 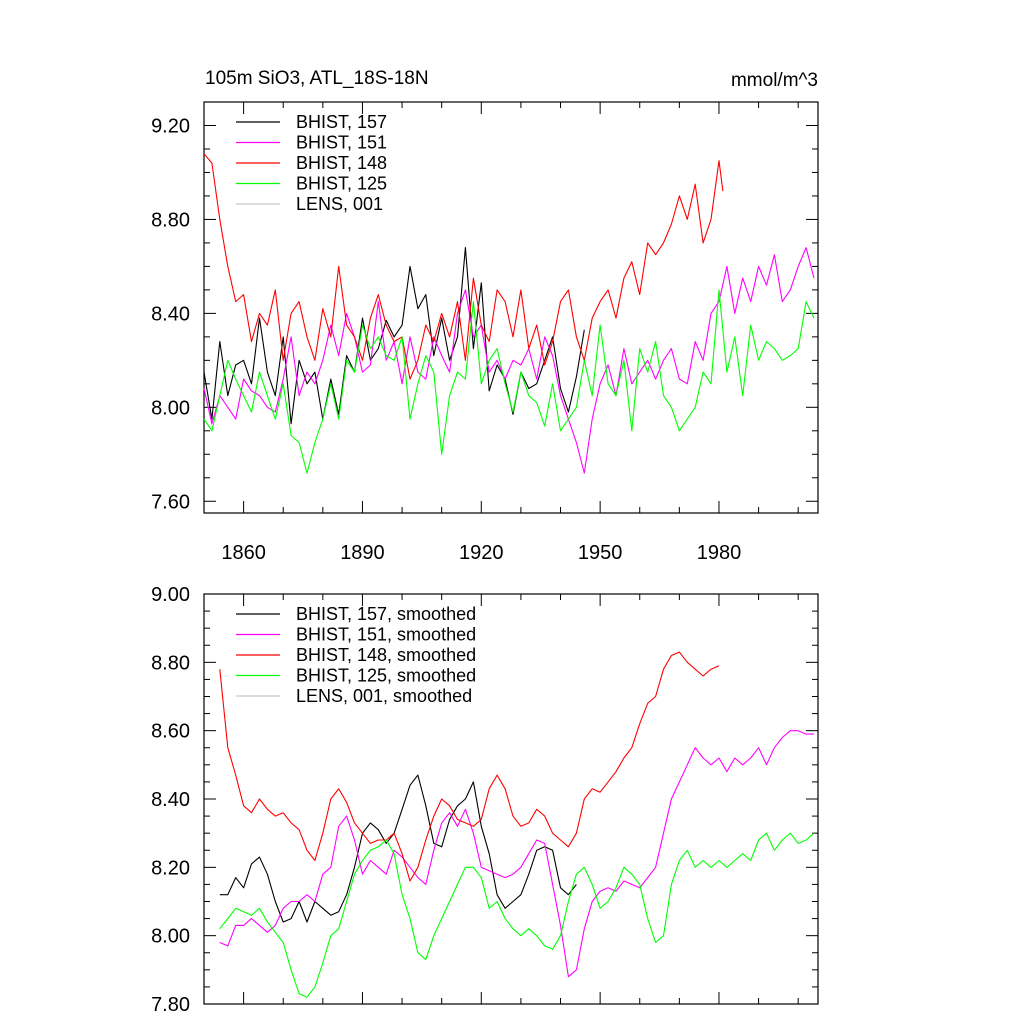 What do you see at coordinates (362, 553) in the screenshot?
I see `top-xtick-label: 1890` at bounding box center [362, 553].